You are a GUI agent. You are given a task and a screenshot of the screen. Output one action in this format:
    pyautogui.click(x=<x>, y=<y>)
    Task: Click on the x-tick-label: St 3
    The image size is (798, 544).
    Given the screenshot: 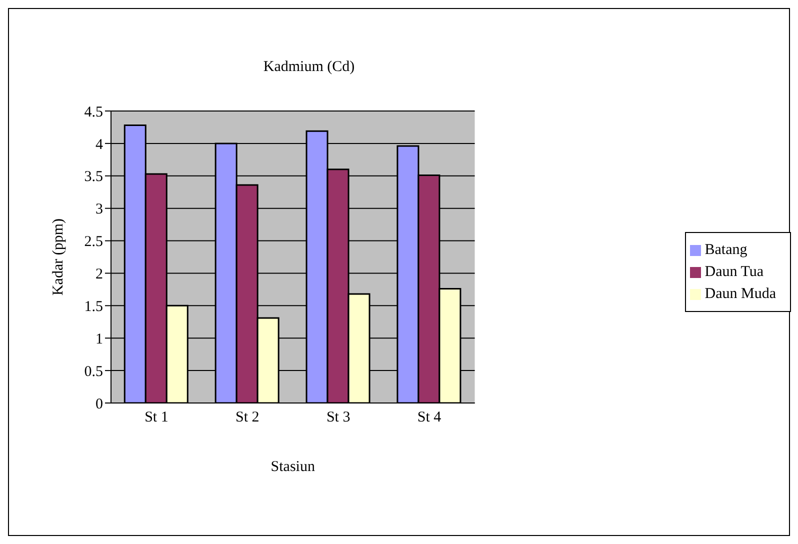 What is the action you would take?
    pyautogui.click(x=338, y=418)
    